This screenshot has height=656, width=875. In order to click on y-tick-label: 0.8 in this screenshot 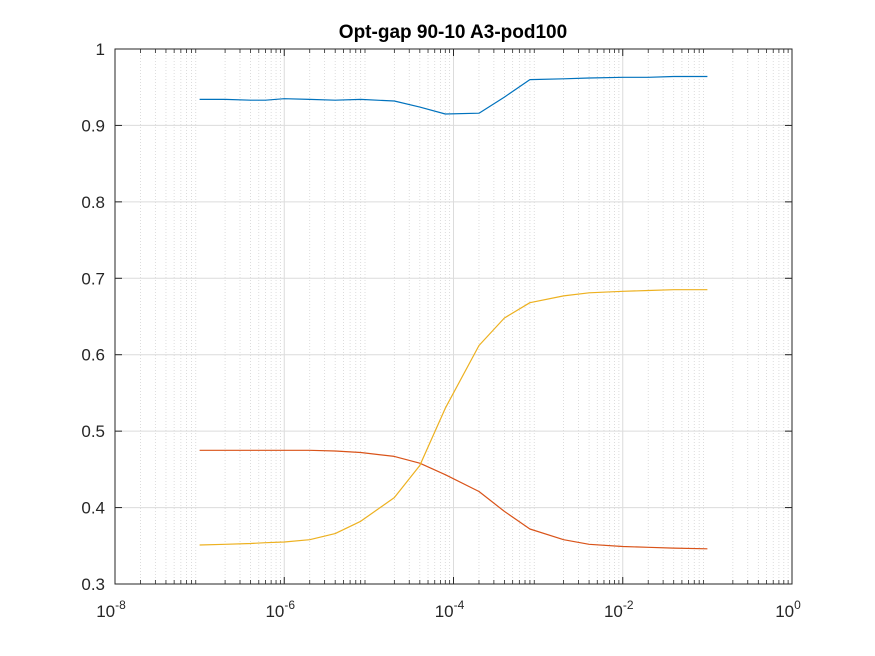, I will do `click(93, 202)`.